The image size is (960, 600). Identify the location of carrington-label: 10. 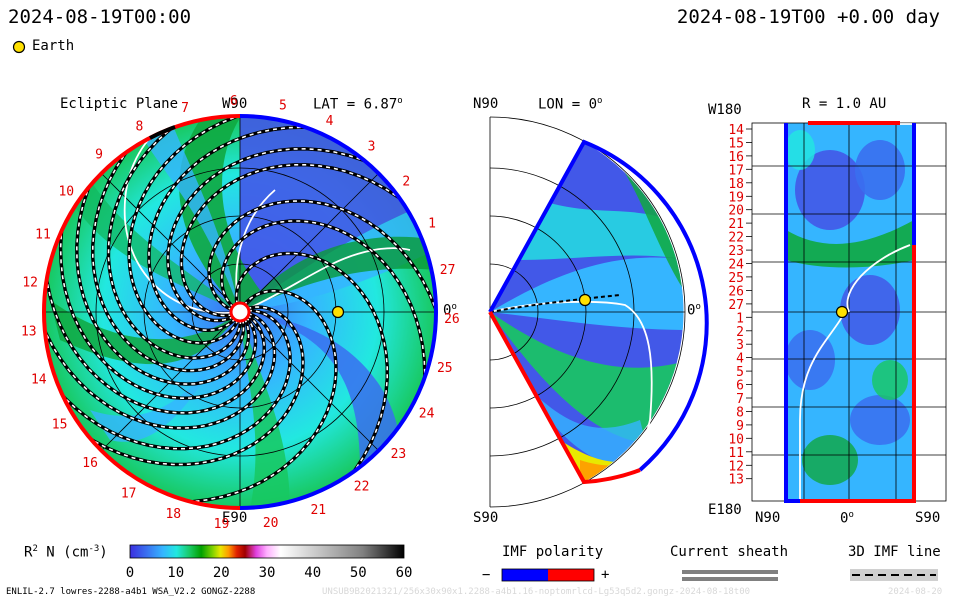
(66, 191).